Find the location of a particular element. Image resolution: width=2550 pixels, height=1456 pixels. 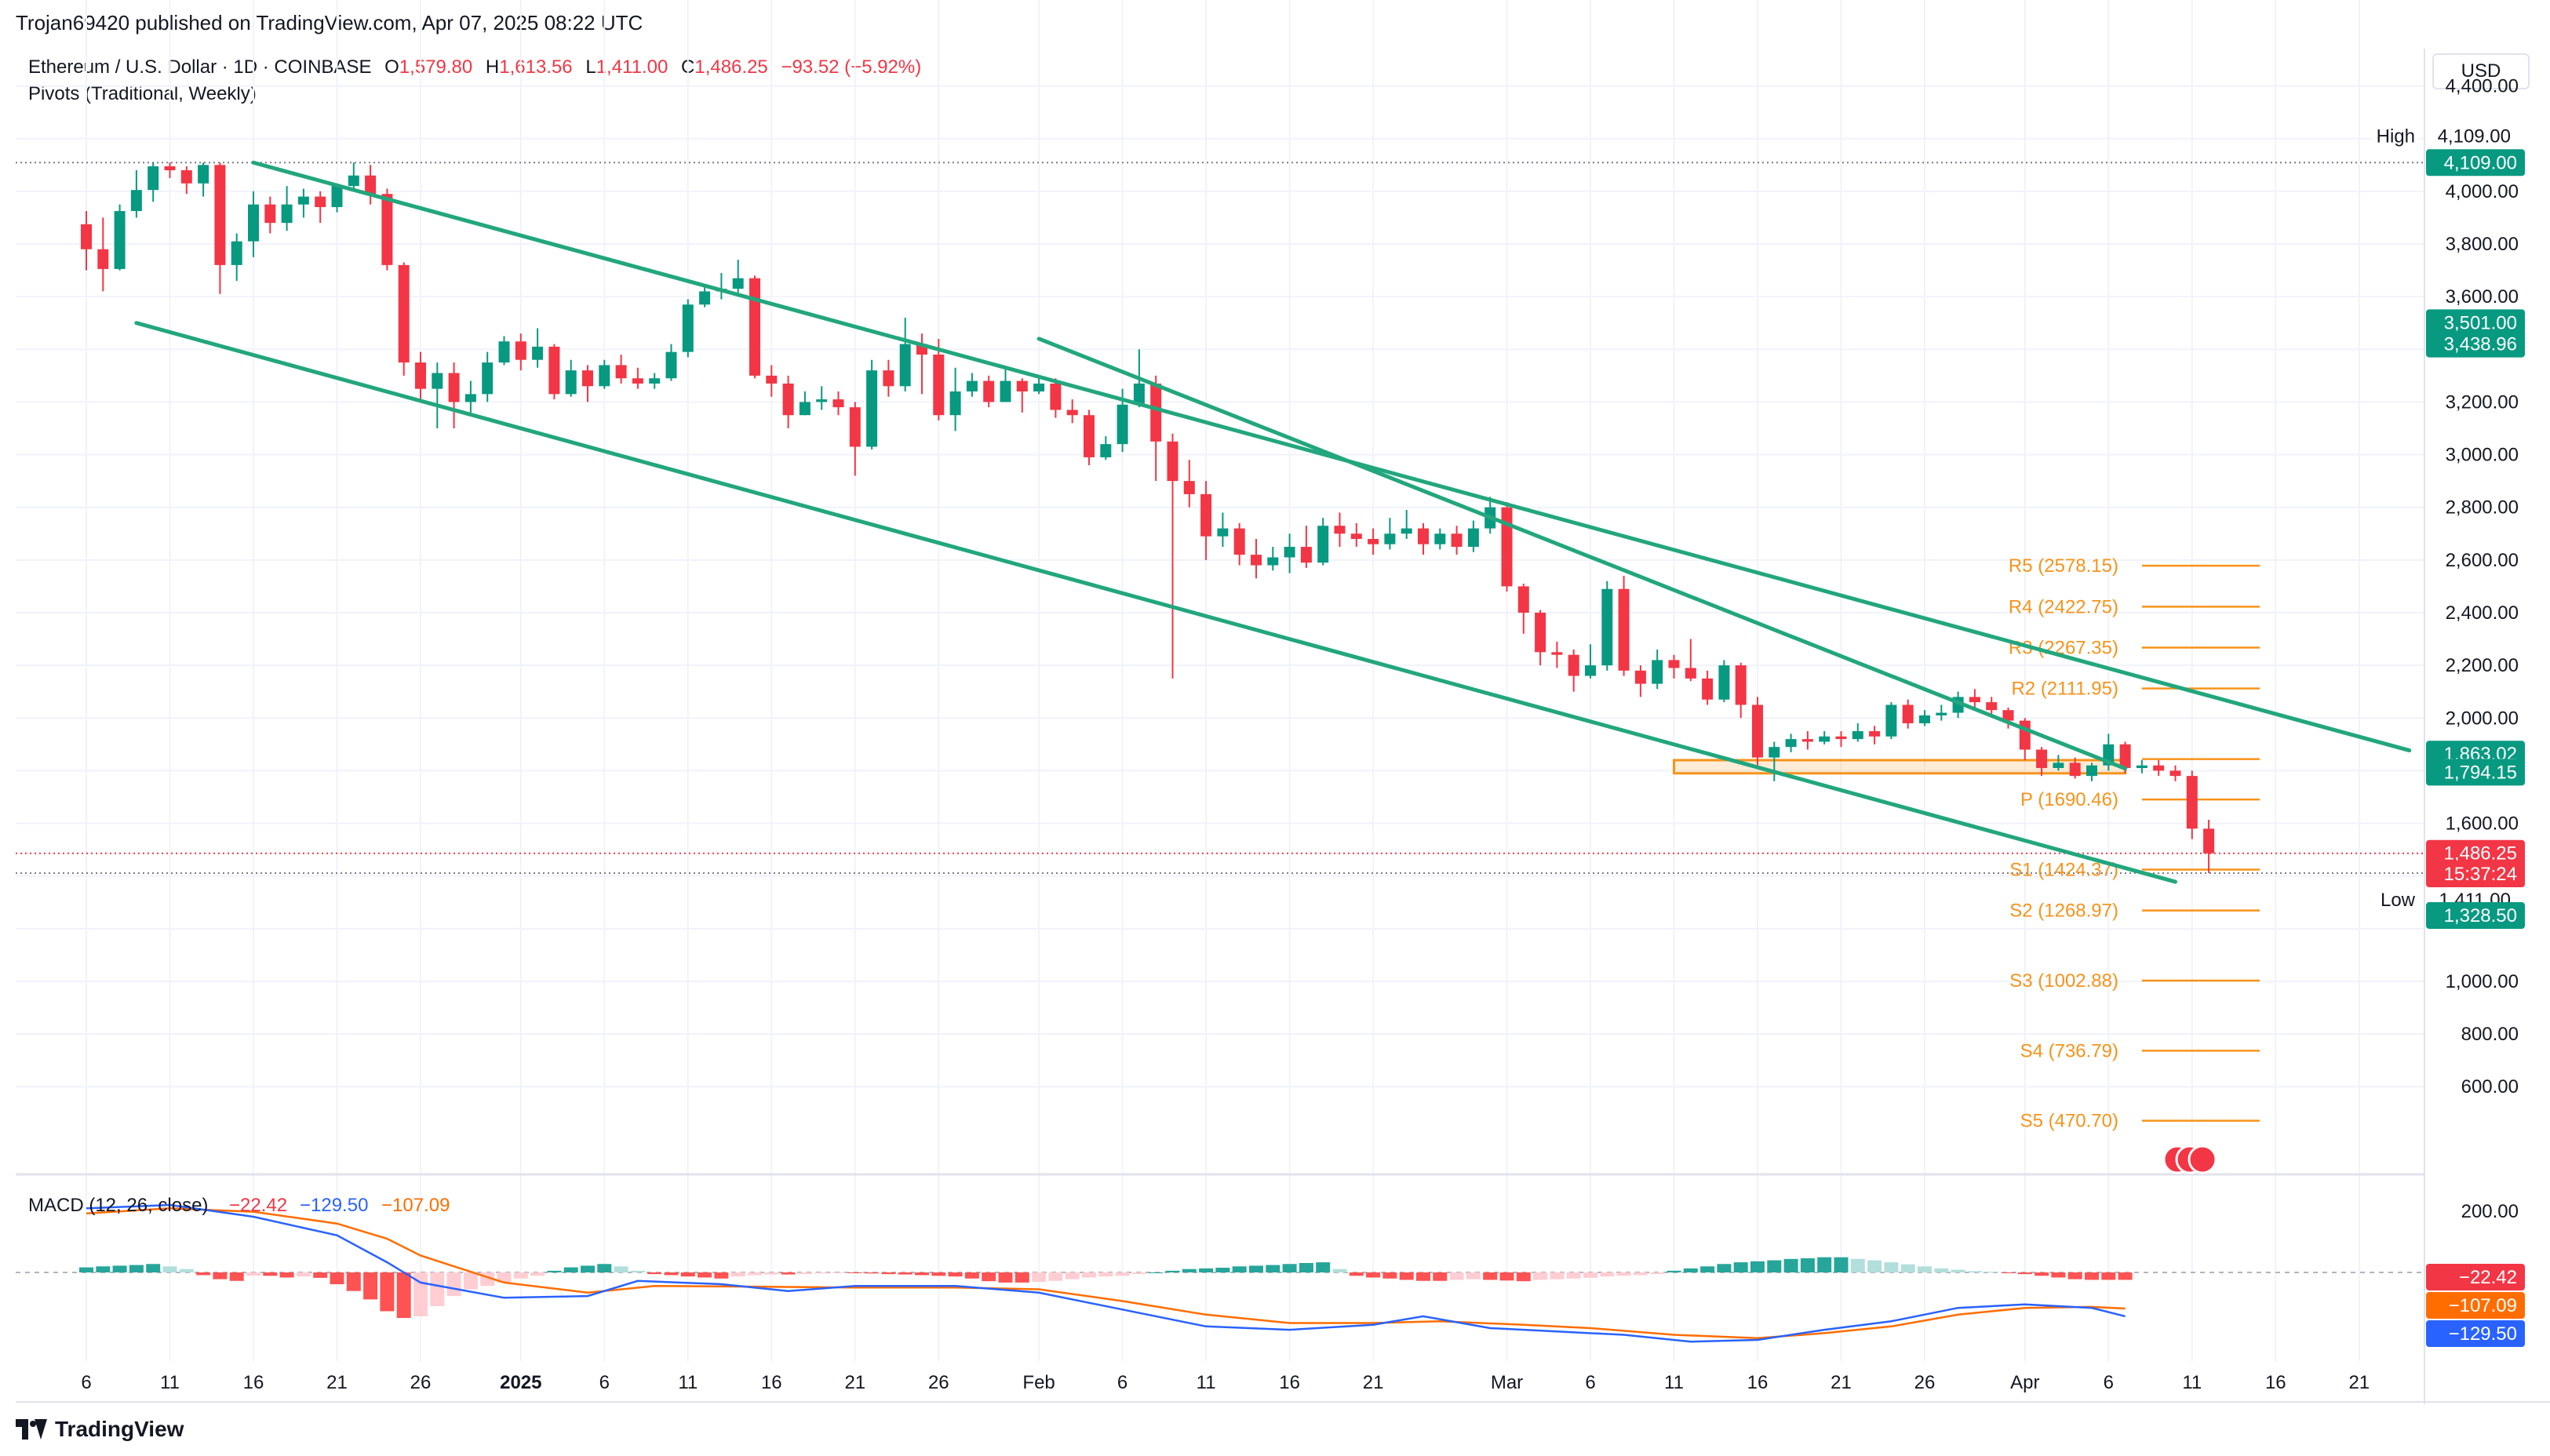

currency-button: USD is located at coordinates (2481, 71).